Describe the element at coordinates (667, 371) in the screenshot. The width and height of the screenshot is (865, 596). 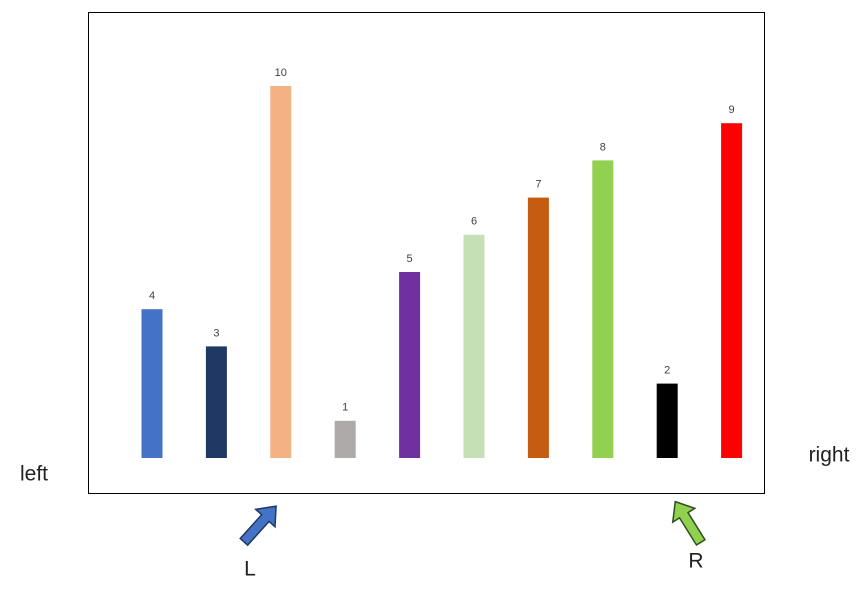
I see `value-label: 2` at that location.